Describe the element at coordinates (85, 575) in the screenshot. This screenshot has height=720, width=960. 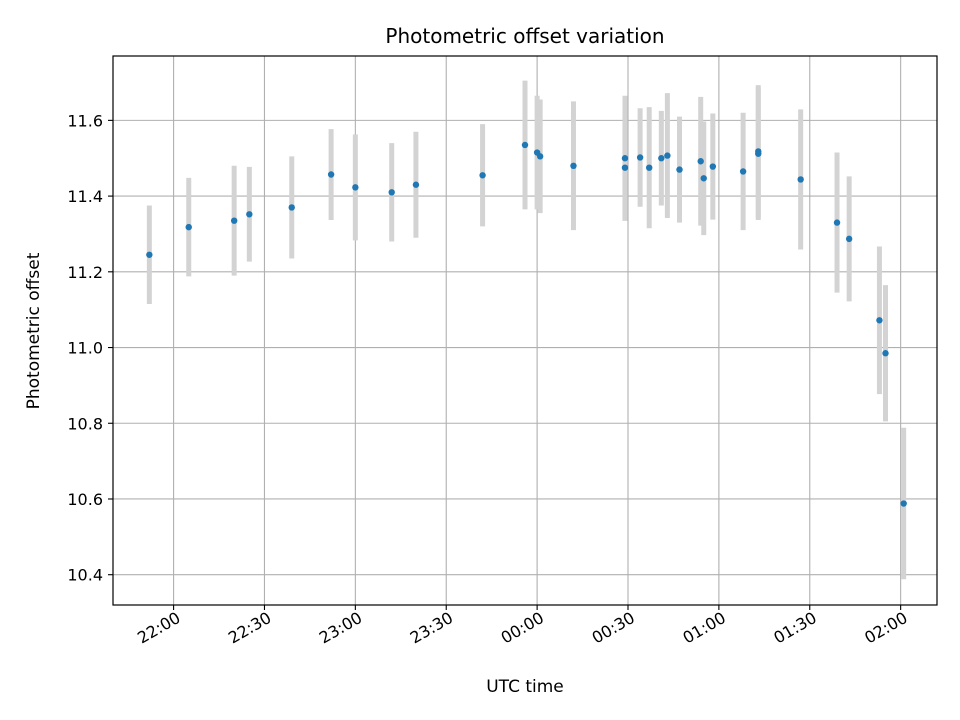
I see `y-tick-label: 10.4` at that location.